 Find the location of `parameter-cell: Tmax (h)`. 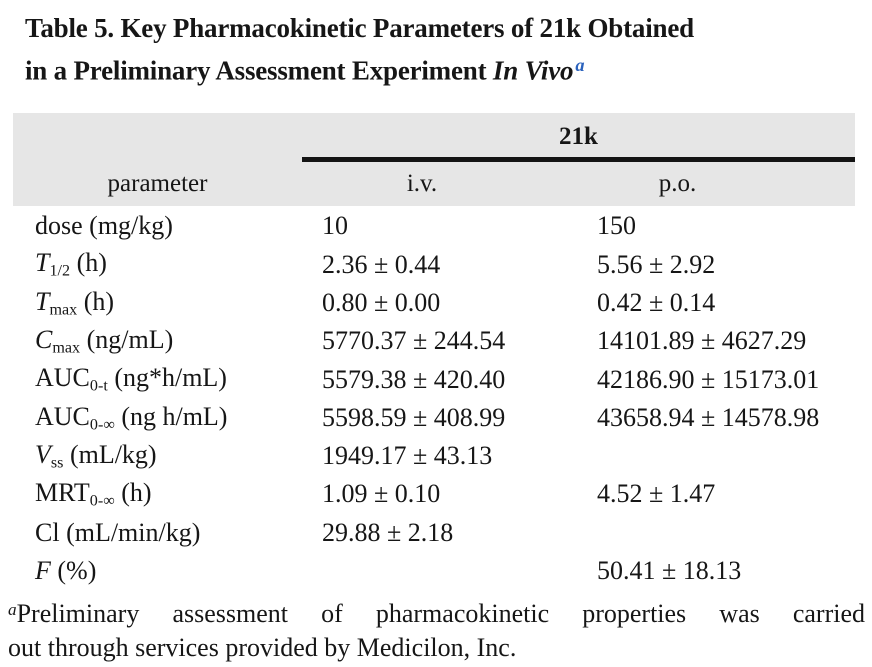

parameter-cell: Tmax (h) is located at coordinates (157, 303).